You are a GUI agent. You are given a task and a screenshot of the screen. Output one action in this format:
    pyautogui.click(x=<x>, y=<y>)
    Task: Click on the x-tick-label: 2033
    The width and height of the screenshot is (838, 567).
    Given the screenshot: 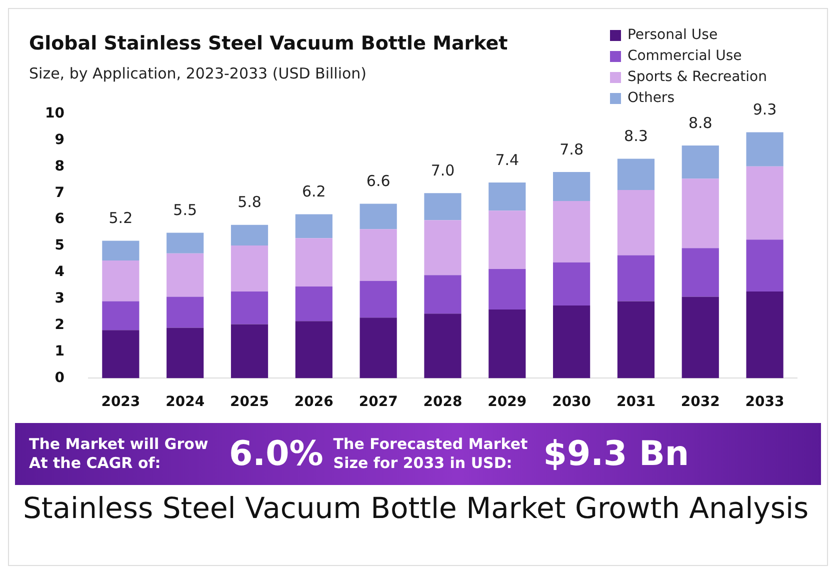 What is the action you would take?
    pyautogui.click(x=764, y=402)
    